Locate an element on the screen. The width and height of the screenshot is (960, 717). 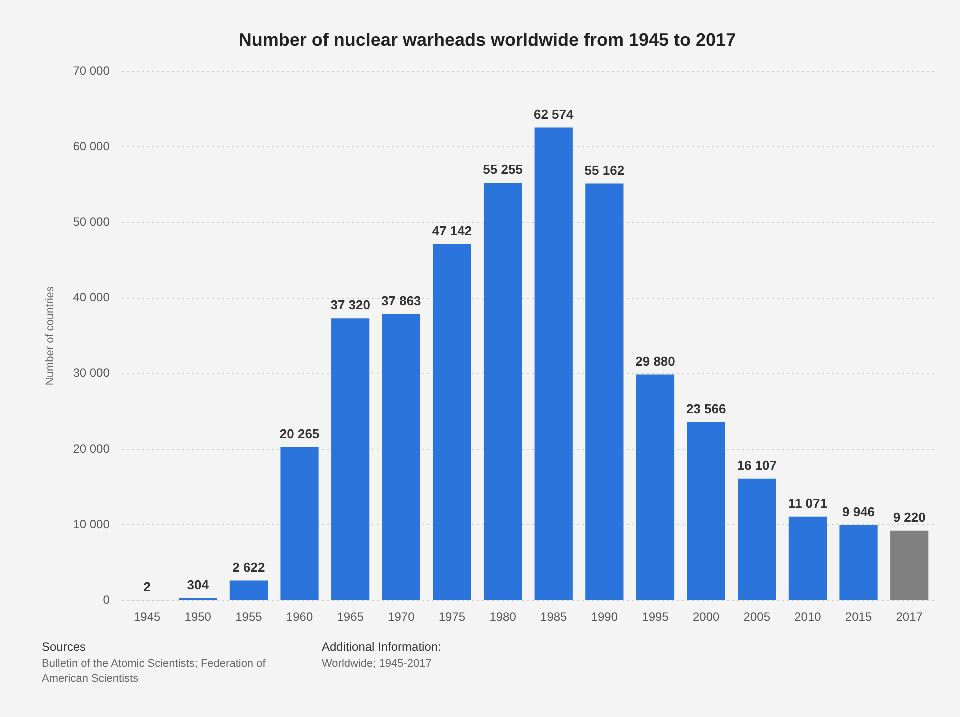
y-tick-label: 0 is located at coordinates (106, 599).